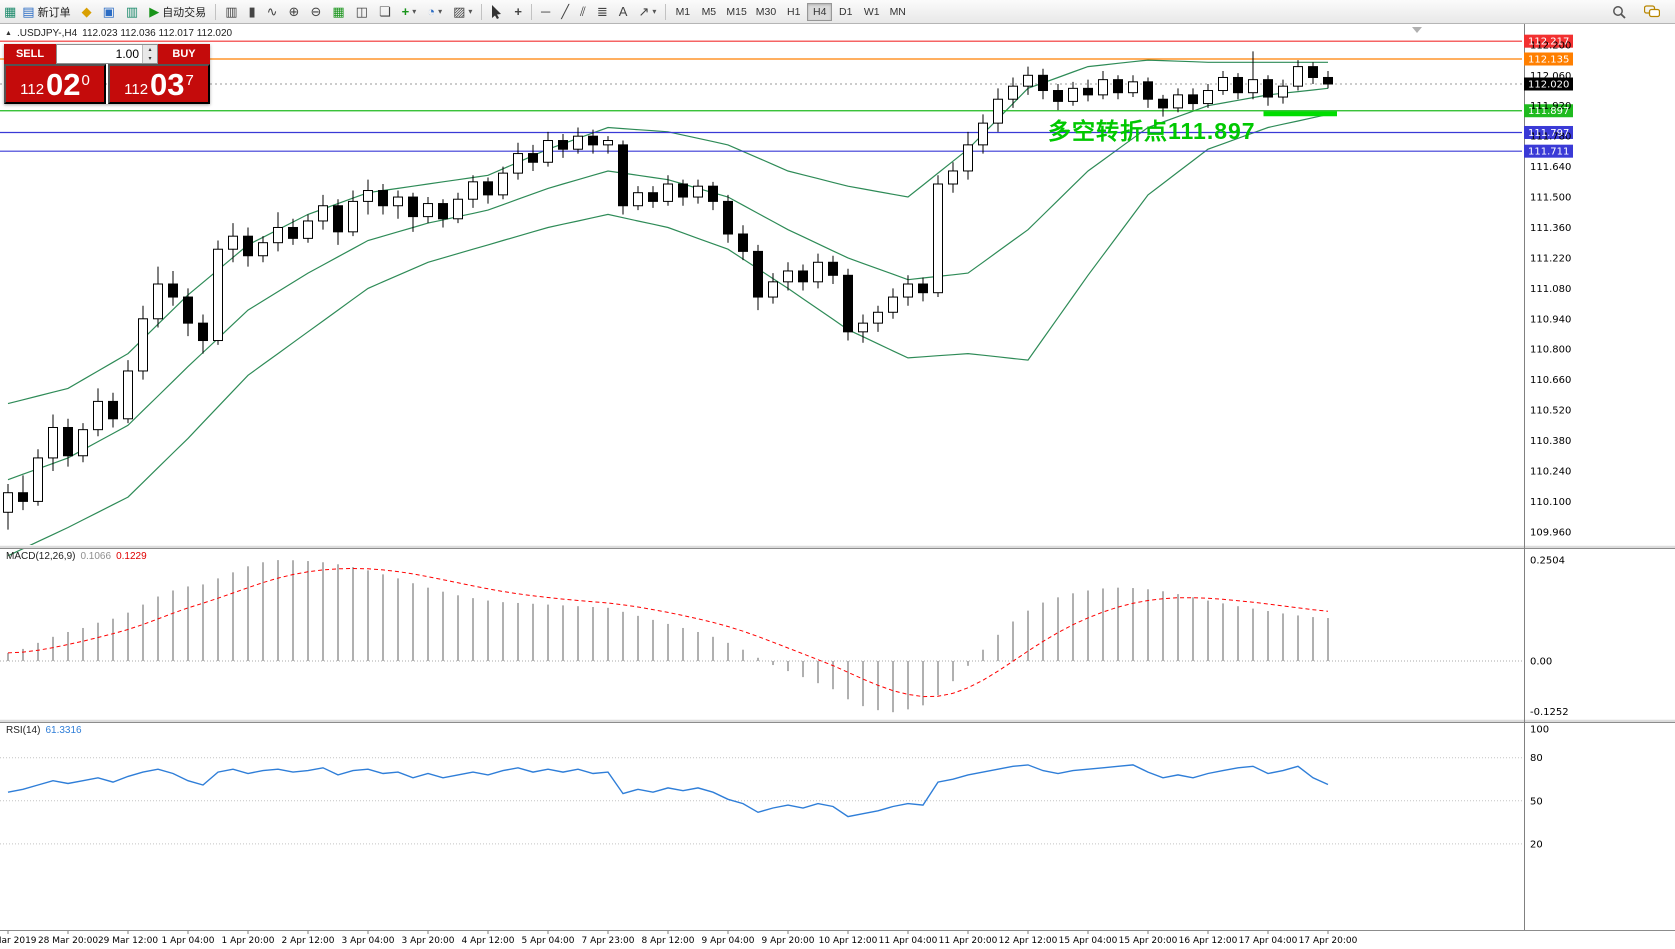 This screenshot has width=1675, height=949. Describe the element at coordinates (272, 12) in the screenshot. I see `line-chart-button: ∿` at that location.